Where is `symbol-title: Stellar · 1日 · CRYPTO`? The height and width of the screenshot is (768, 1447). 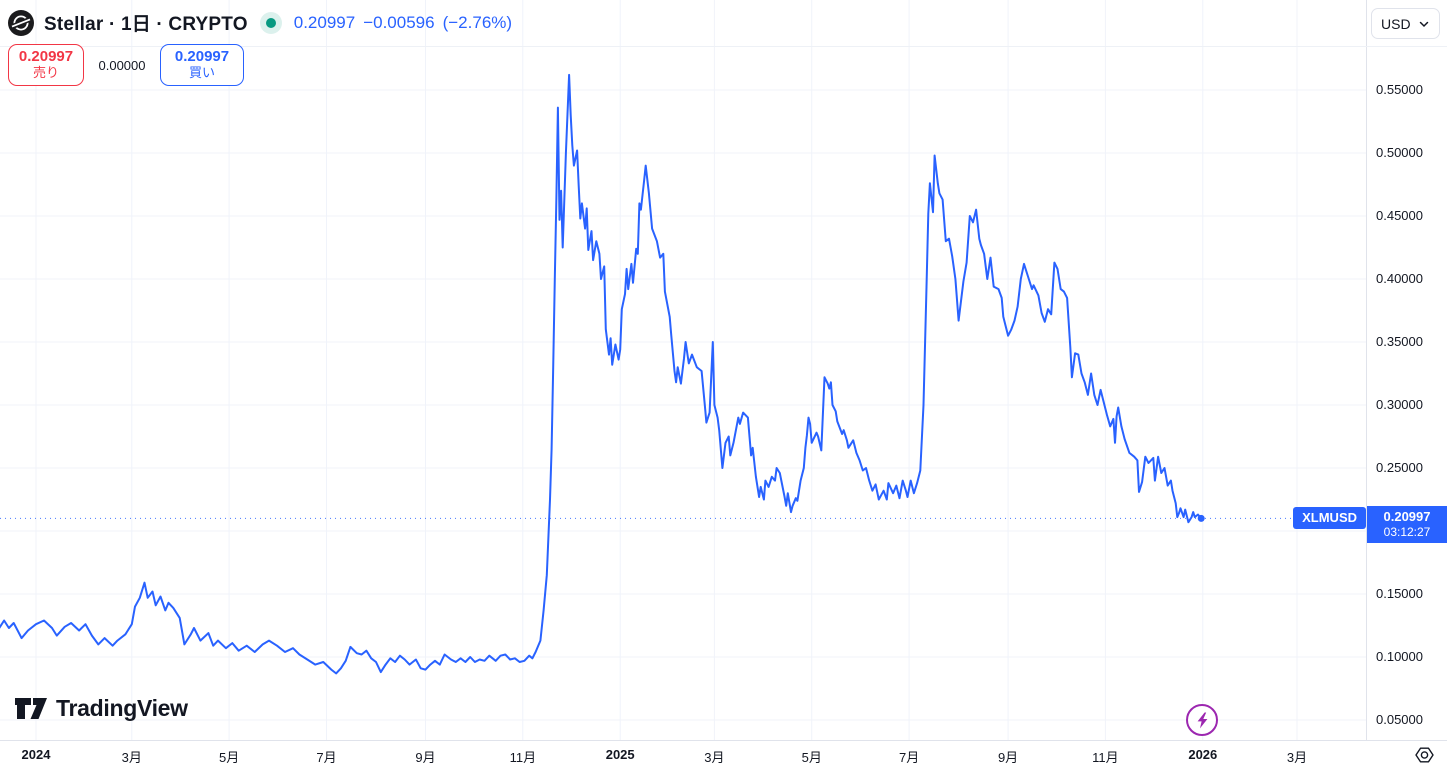 symbol-title: Stellar · 1日 · CRYPTO is located at coordinates (146, 24).